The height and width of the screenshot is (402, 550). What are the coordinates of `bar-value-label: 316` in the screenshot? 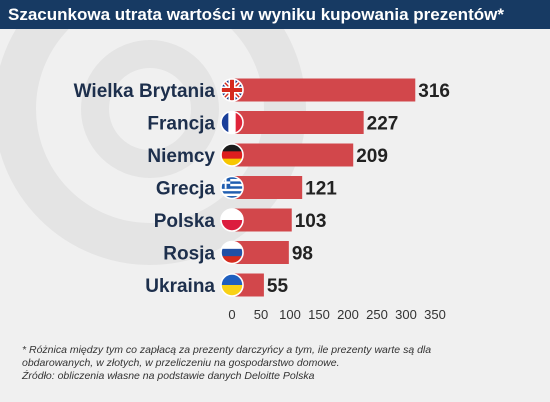 It's located at (434, 91).